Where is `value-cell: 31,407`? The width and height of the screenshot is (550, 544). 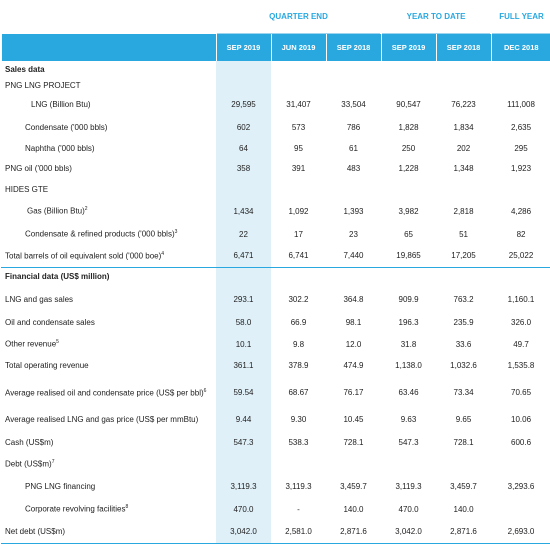
value-cell: 31,407 is located at coordinates (298, 104).